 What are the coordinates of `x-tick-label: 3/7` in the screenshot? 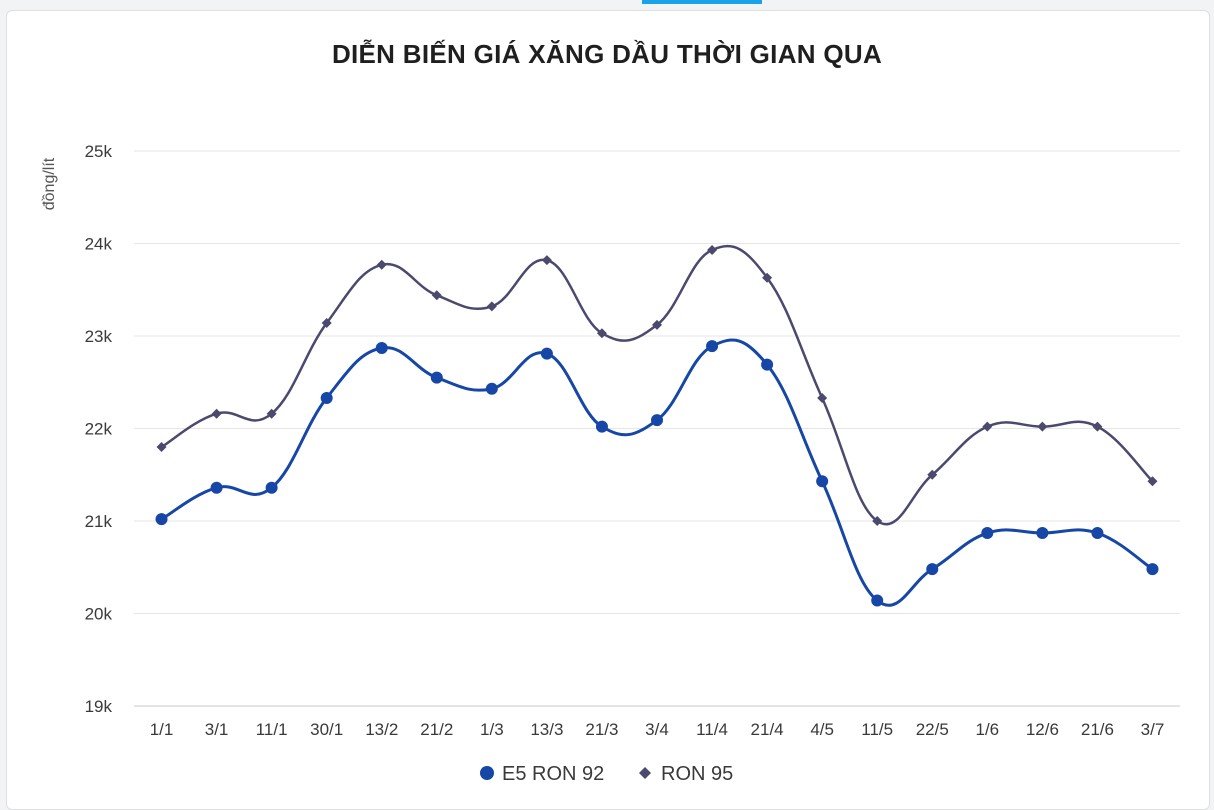 It's located at (1153, 729).